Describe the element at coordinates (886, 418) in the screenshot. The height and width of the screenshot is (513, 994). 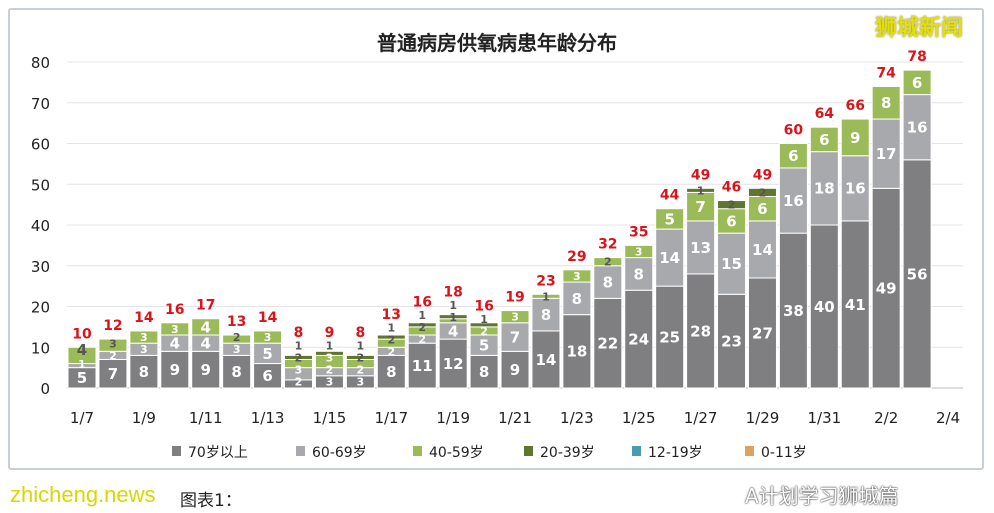
I see `x-tick-label: 2/2` at that location.